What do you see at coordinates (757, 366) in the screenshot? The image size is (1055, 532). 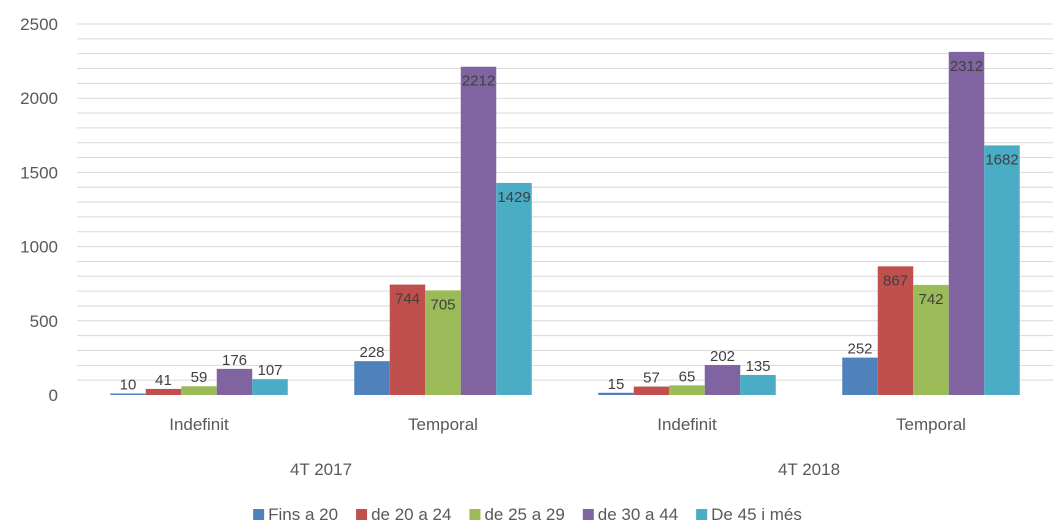 I see `data-label: 135` at bounding box center [757, 366].